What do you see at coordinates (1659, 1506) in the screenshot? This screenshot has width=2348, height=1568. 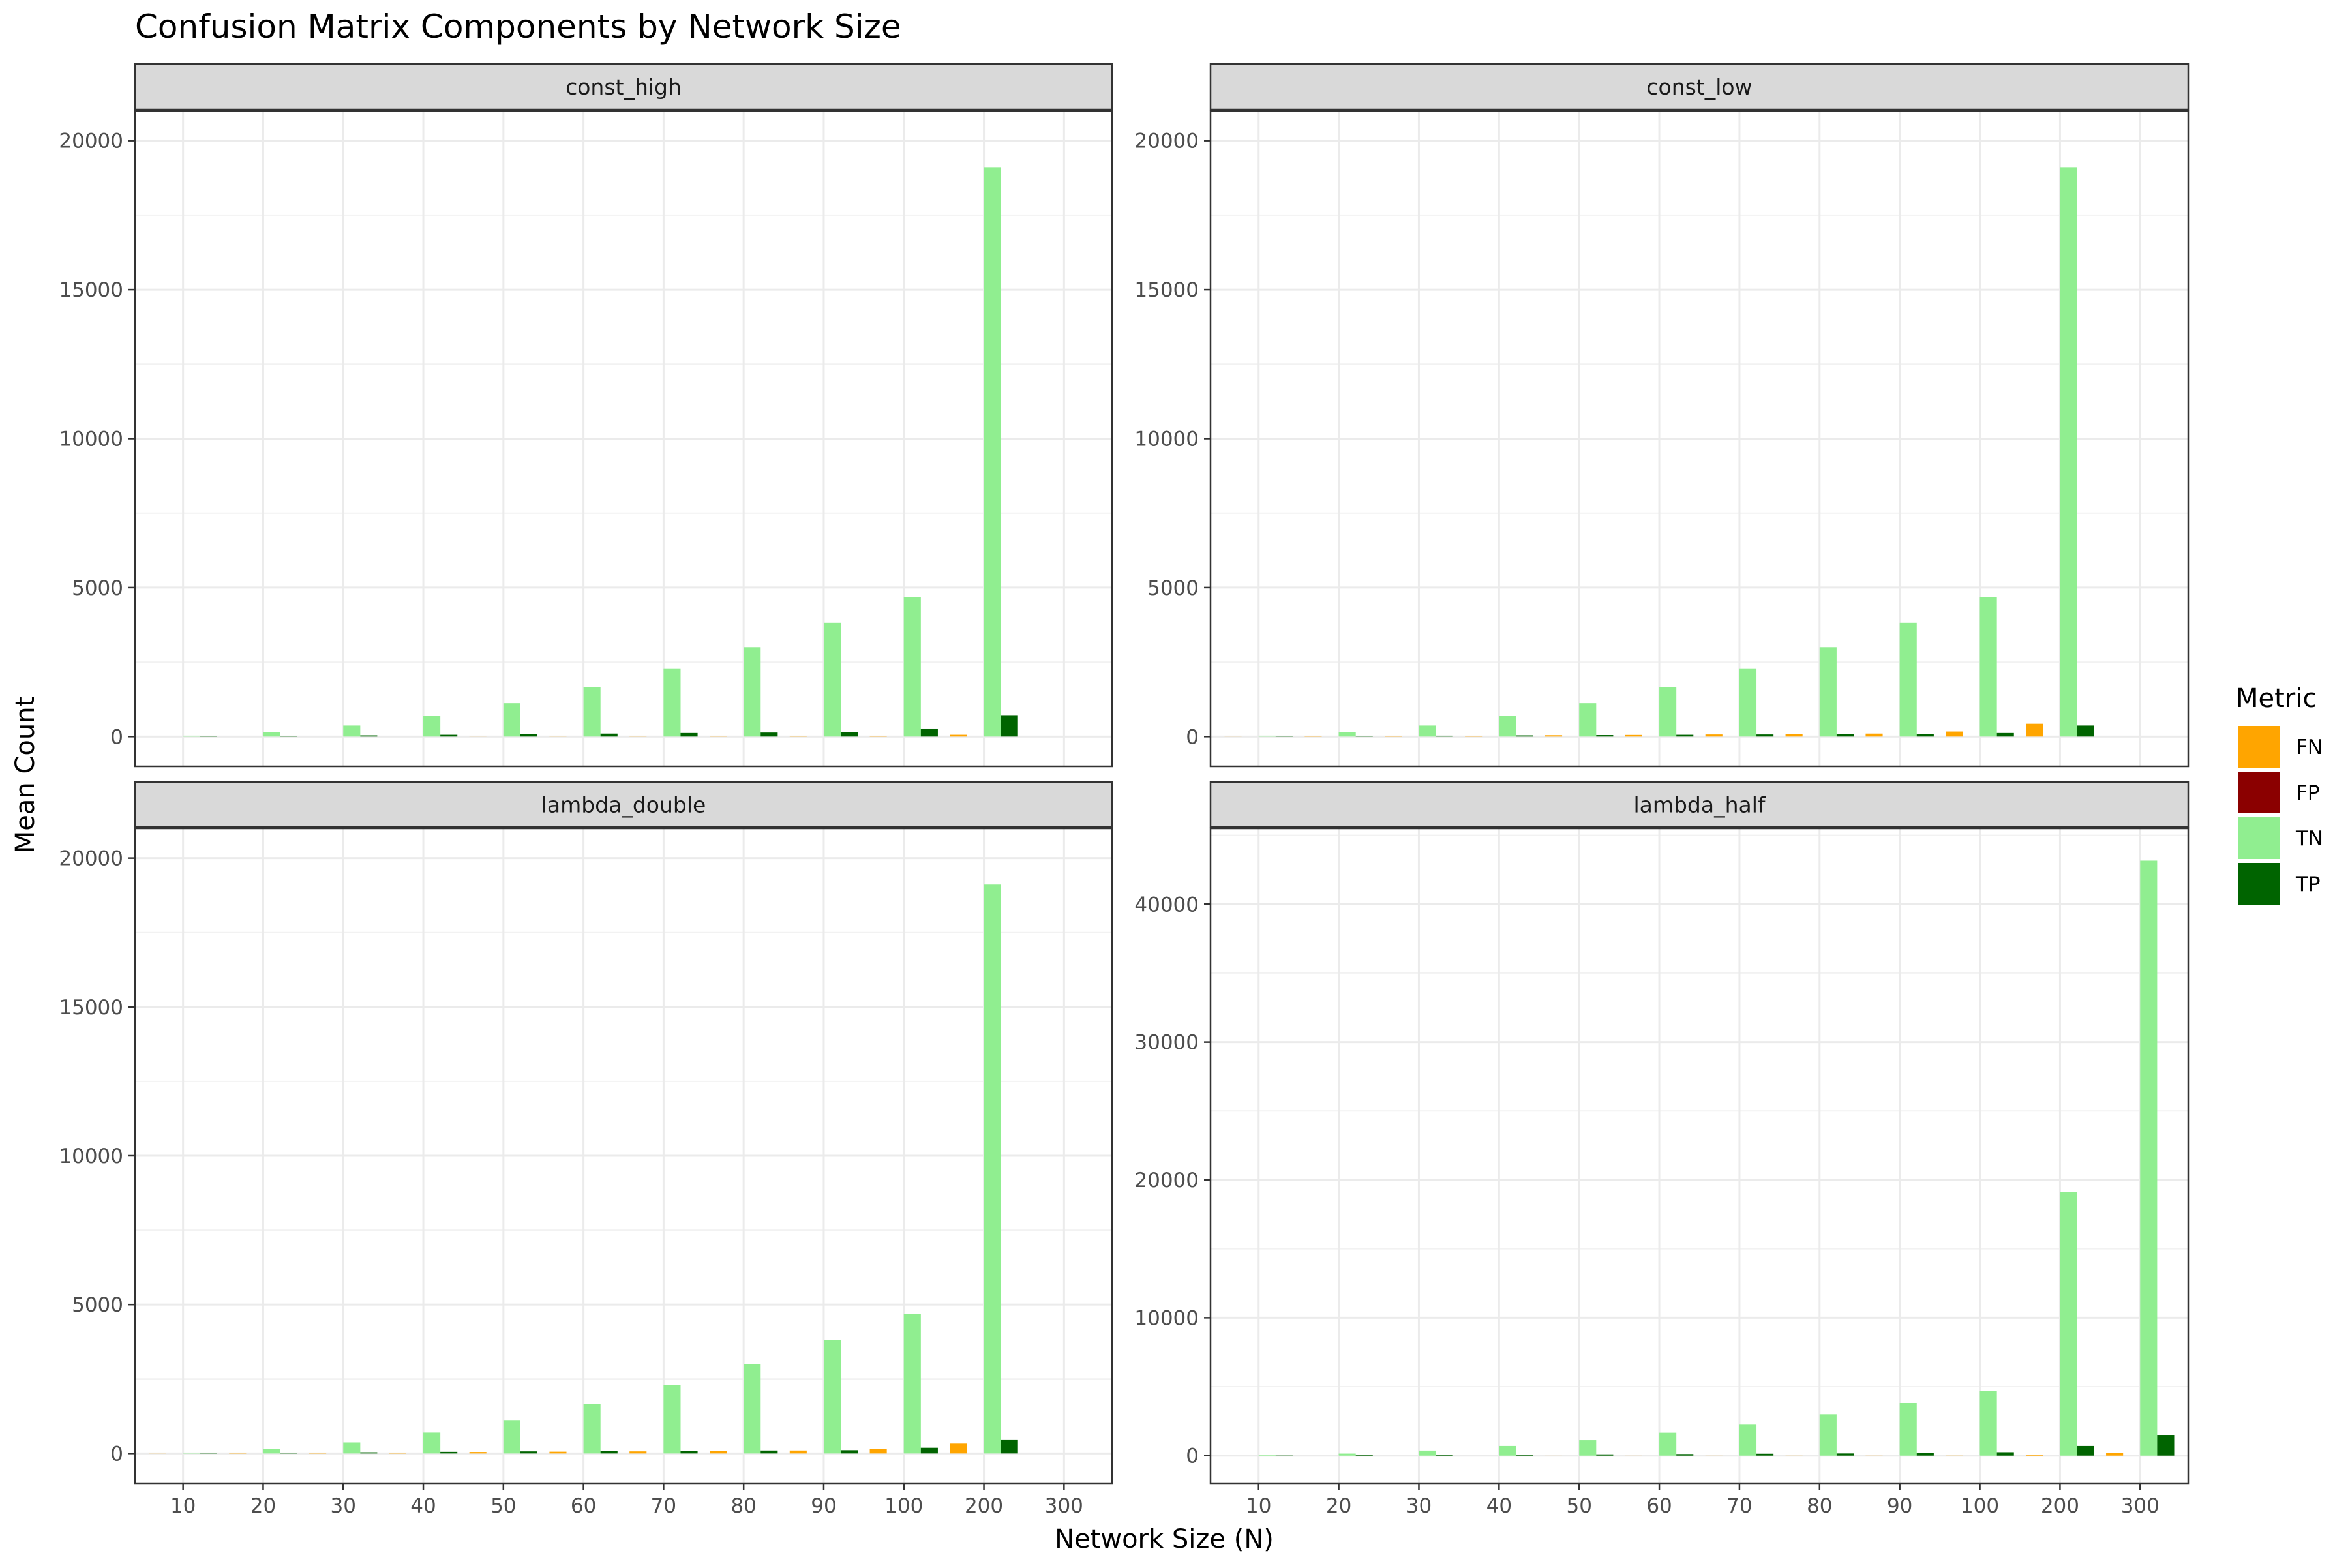 I see `x-tick-label: 60` at bounding box center [1659, 1506].